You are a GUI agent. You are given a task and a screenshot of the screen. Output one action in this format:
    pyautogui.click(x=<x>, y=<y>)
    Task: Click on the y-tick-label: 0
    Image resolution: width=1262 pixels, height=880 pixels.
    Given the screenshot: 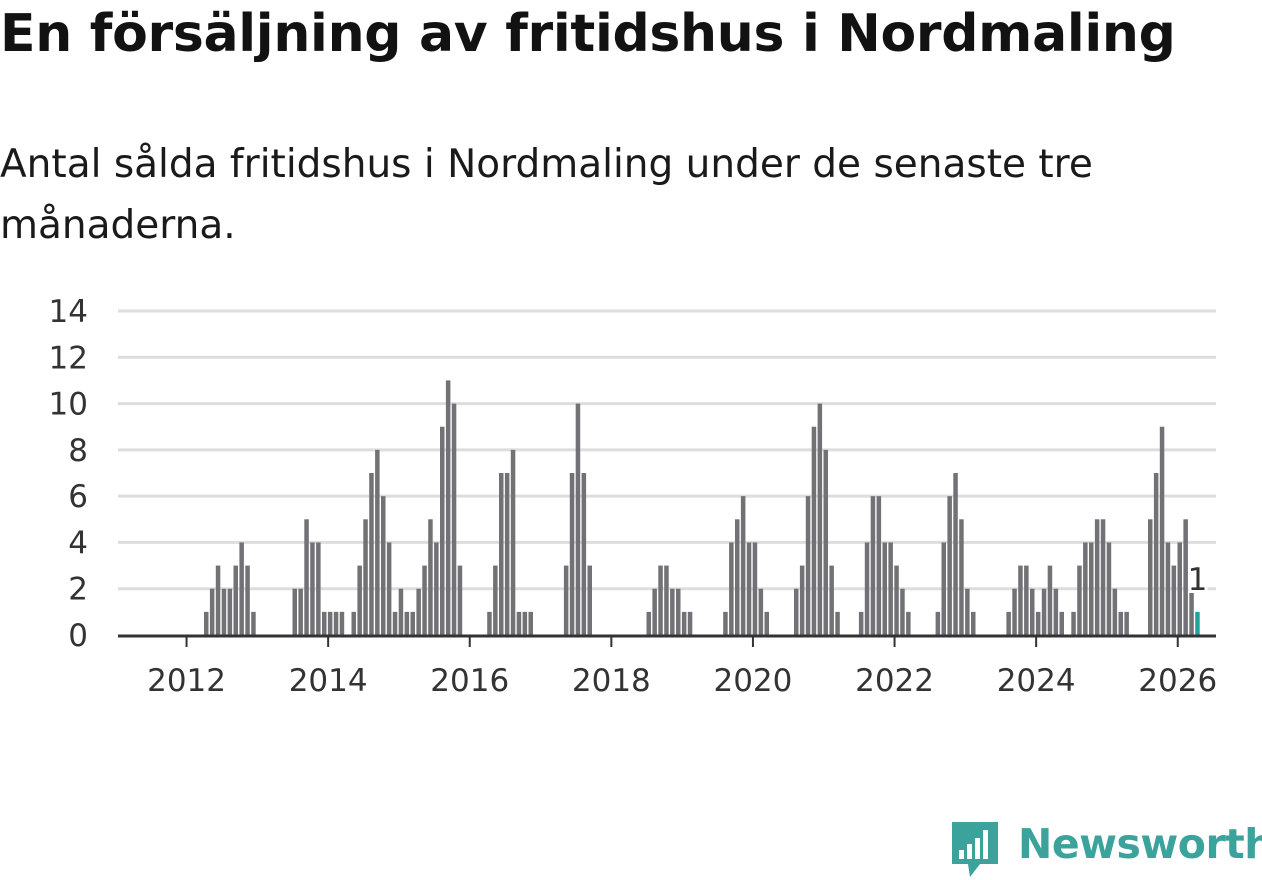 What is the action you would take?
    pyautogui.click(x=78, y=636)
    